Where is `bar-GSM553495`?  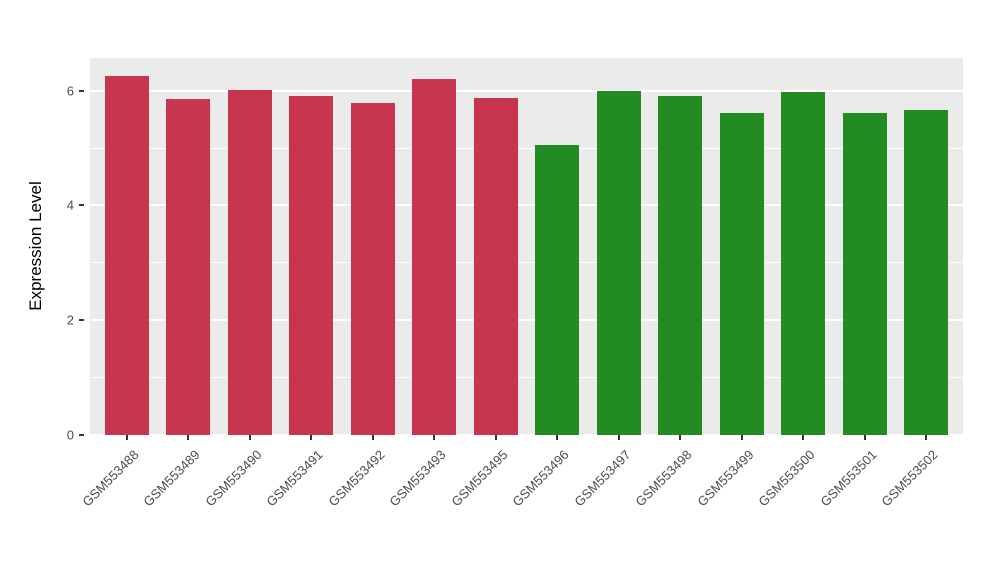
bar-GSM553495 is located at coordinates (495, 266).